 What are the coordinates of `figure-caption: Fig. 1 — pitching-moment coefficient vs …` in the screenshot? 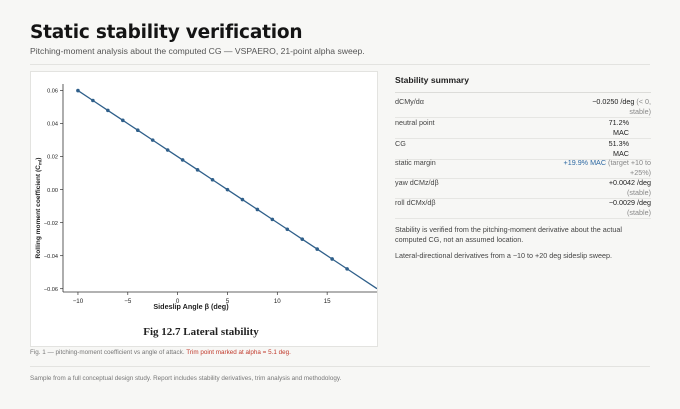 It's located at (160, 352).